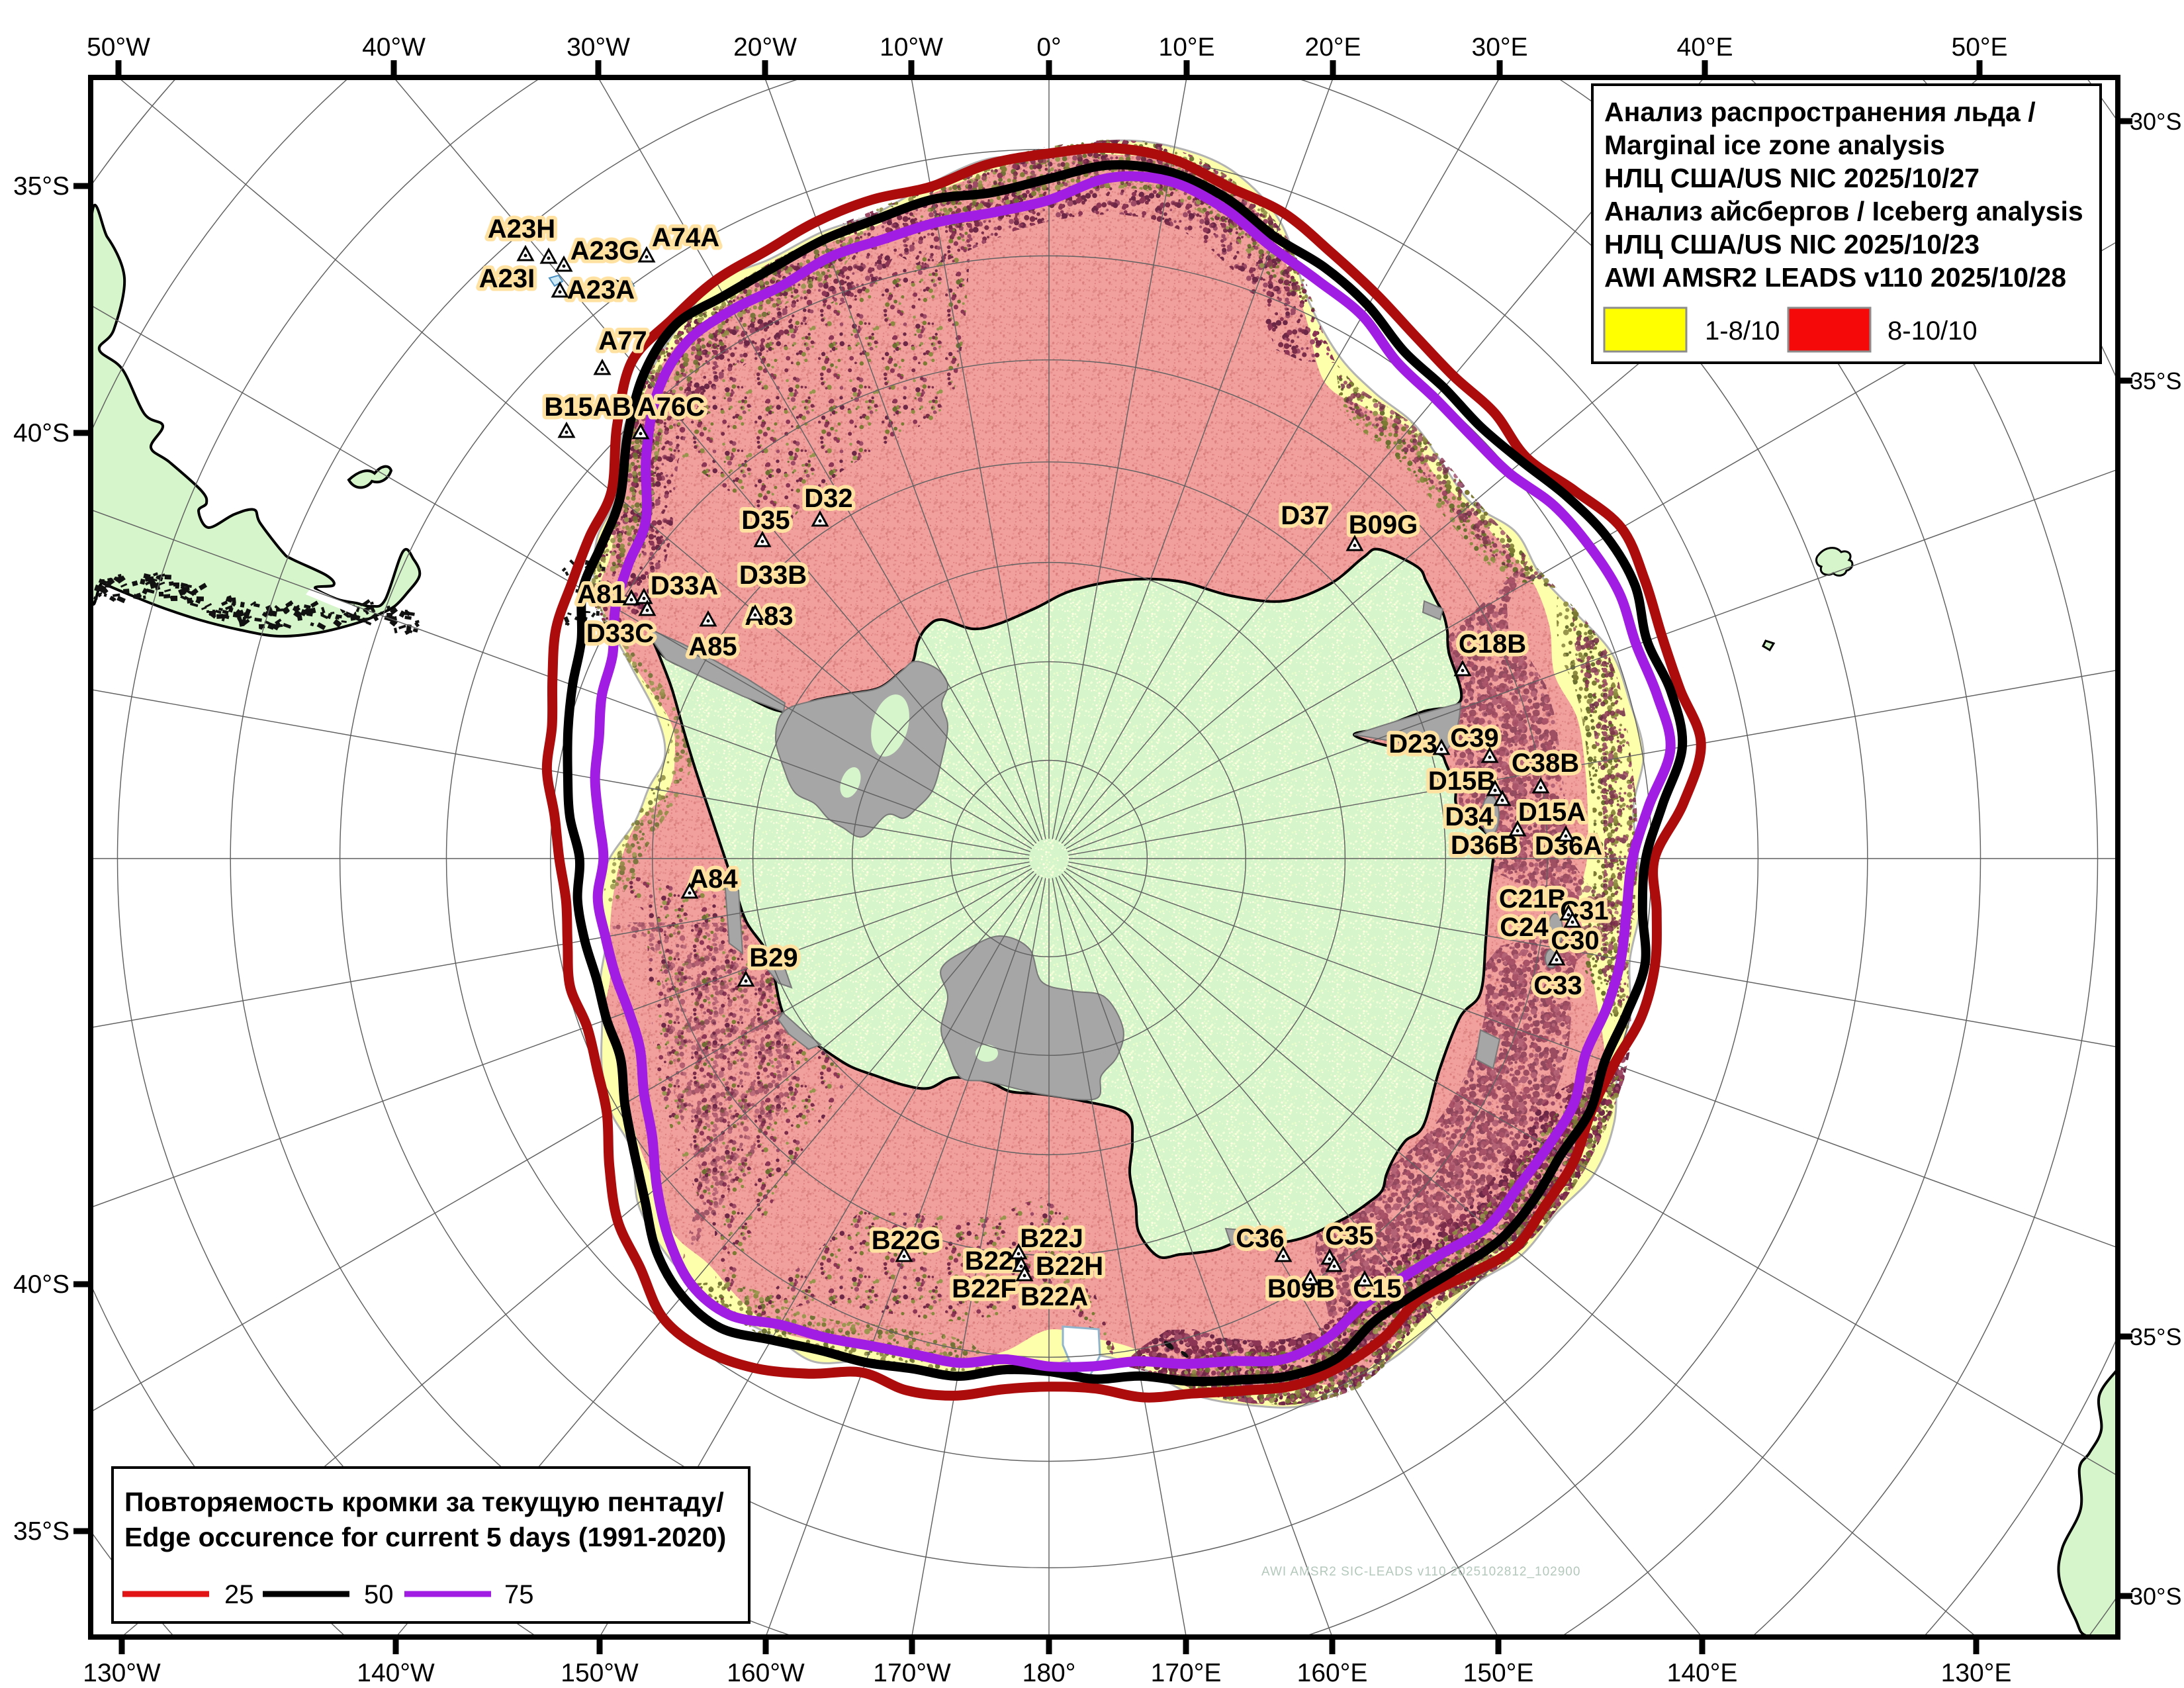 The width and height of the screenshot is (2184, 1688). What do you see at coordinates (598, 47) in the screenshot?
I see `svg-text: 30°W` at bounding box center [598, 47].